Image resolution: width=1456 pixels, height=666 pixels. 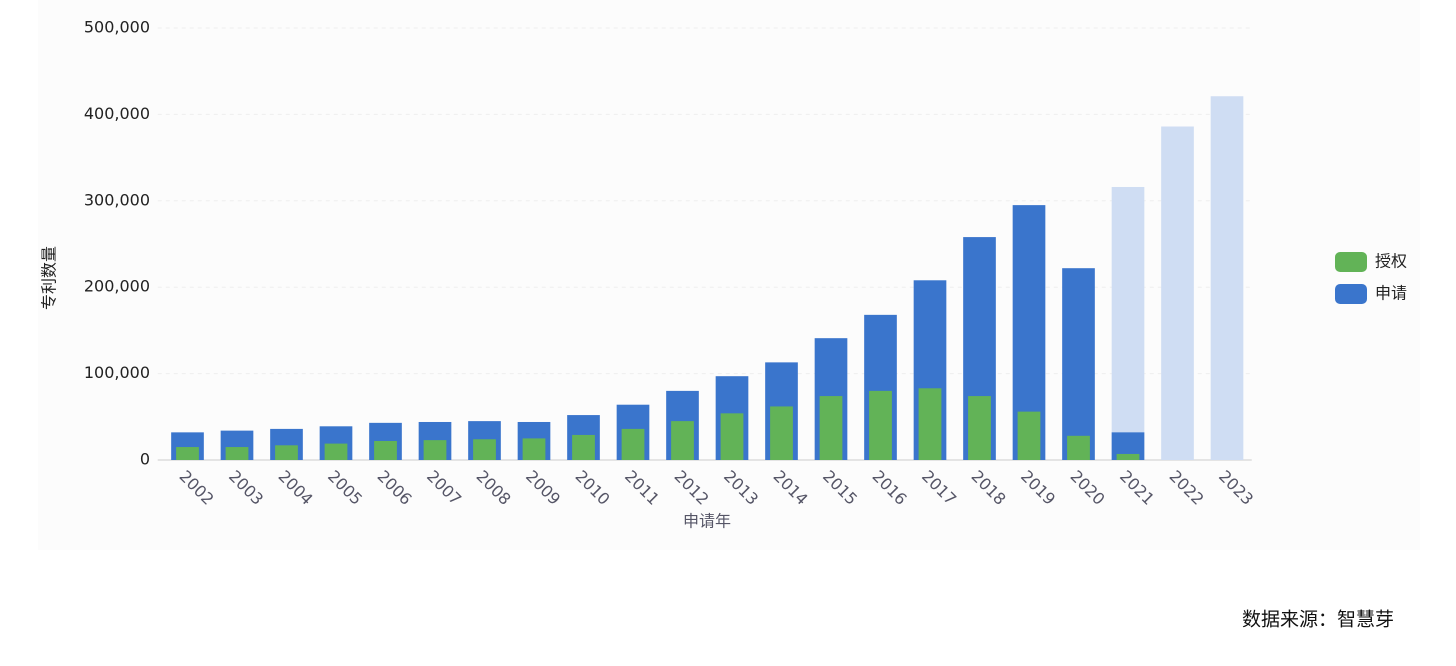 What do you see at coordinates (117, 372) in the screenshot?
I see `y-tick-label: 100,000` at bounding box center [117, 372].